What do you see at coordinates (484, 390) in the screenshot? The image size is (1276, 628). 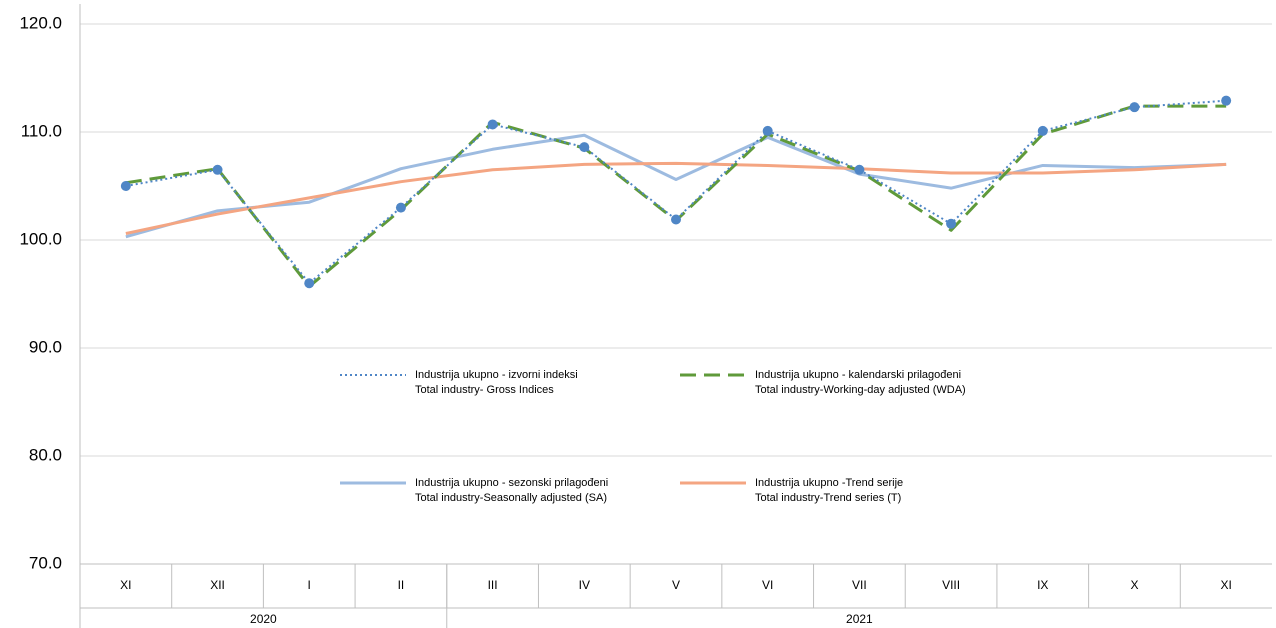 I see `legend-label: Total industry- Gross Indices` at bounding box center [484, 390].